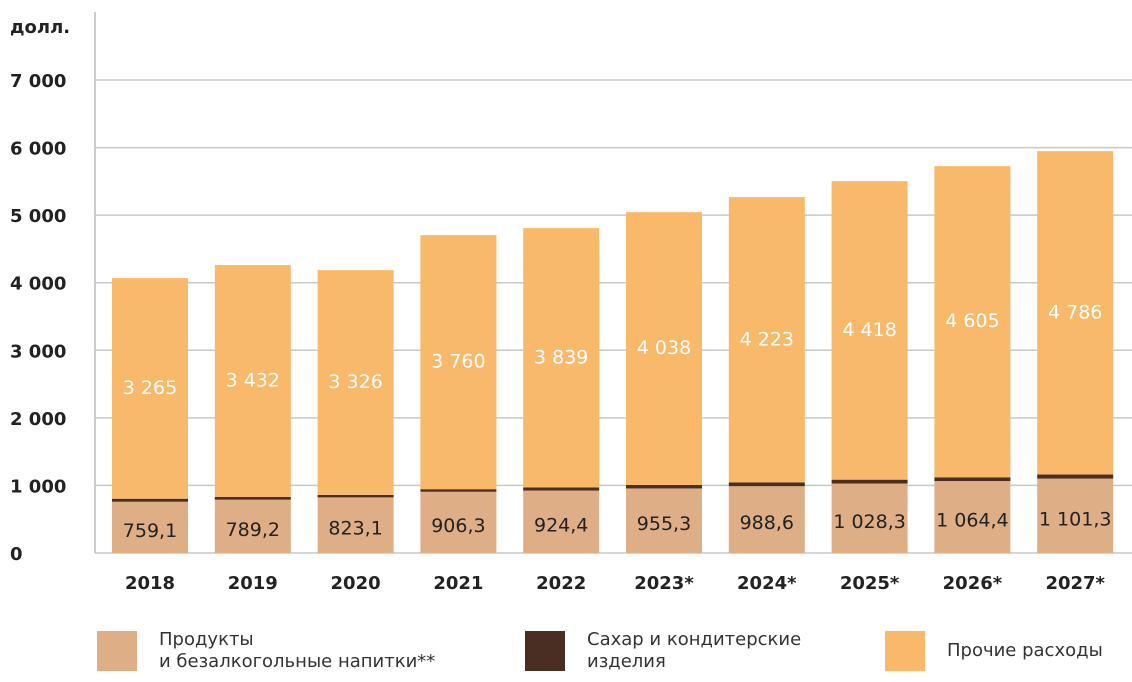 The height and width of the screenshot is (682, 1132). I want to click on legend-item: Сахар и кондитерские изделия, so click(663, 651).